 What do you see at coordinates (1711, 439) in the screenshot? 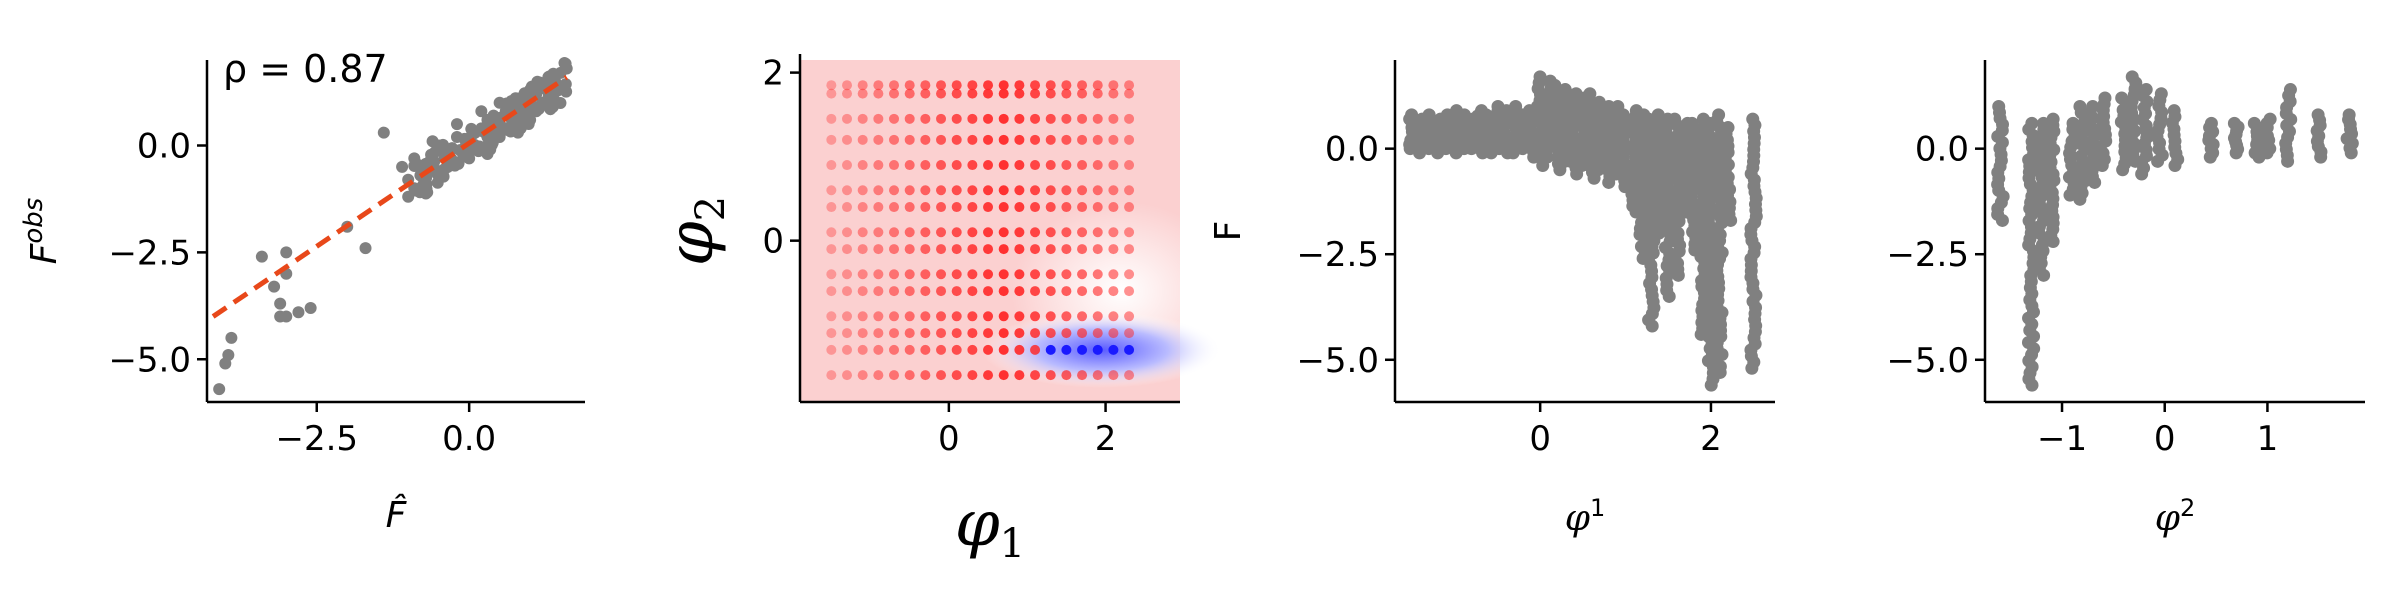
I see `x-tick-label: 2` at bounding box center [1711, 439].